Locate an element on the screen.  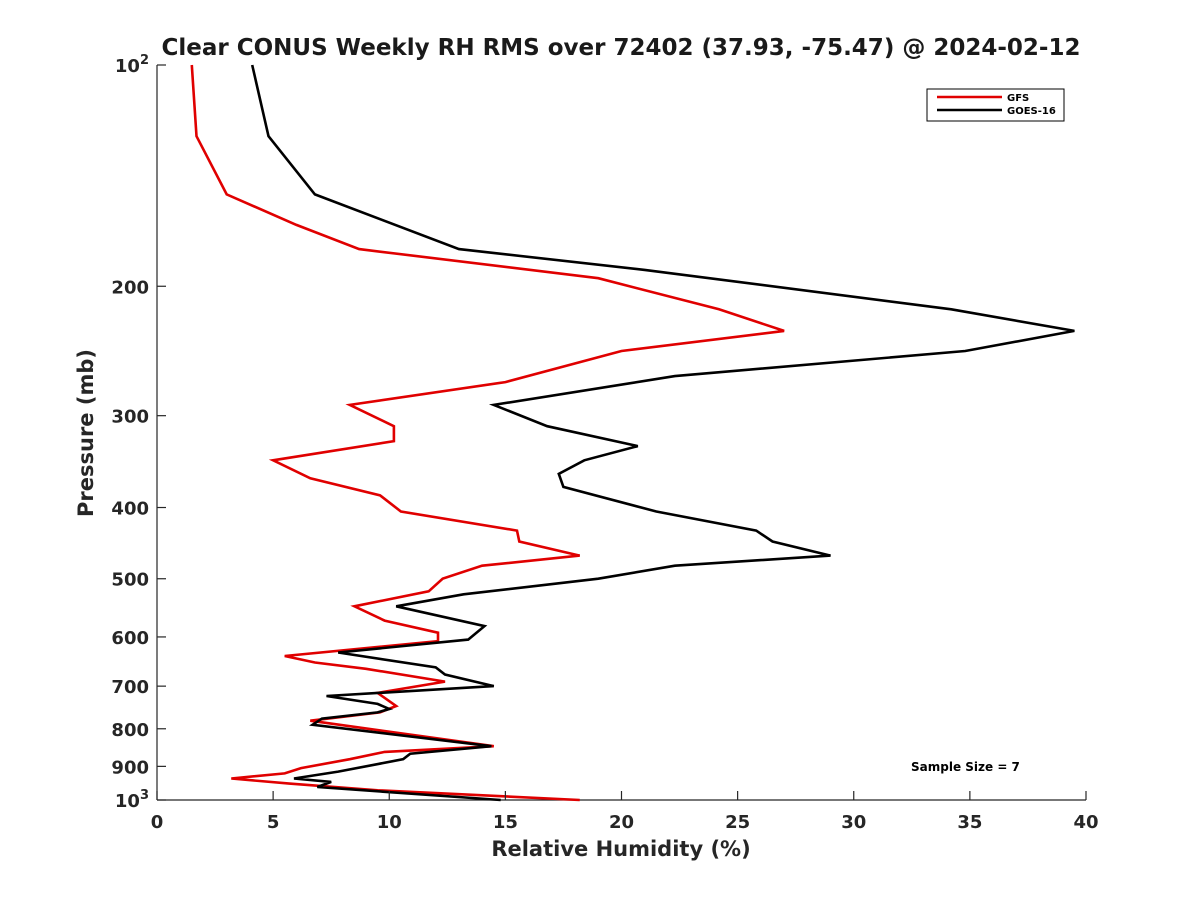
y-tick-label: 600 is located at coordinates (130, 638).